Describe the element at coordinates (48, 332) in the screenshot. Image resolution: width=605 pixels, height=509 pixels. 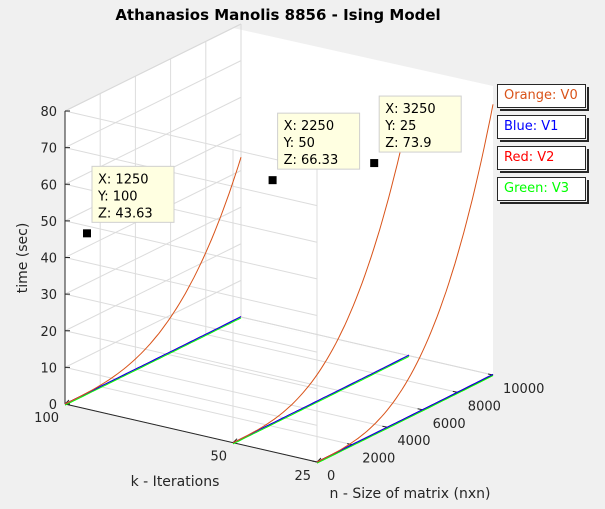
I see `z-tick-label: 20` at that location.